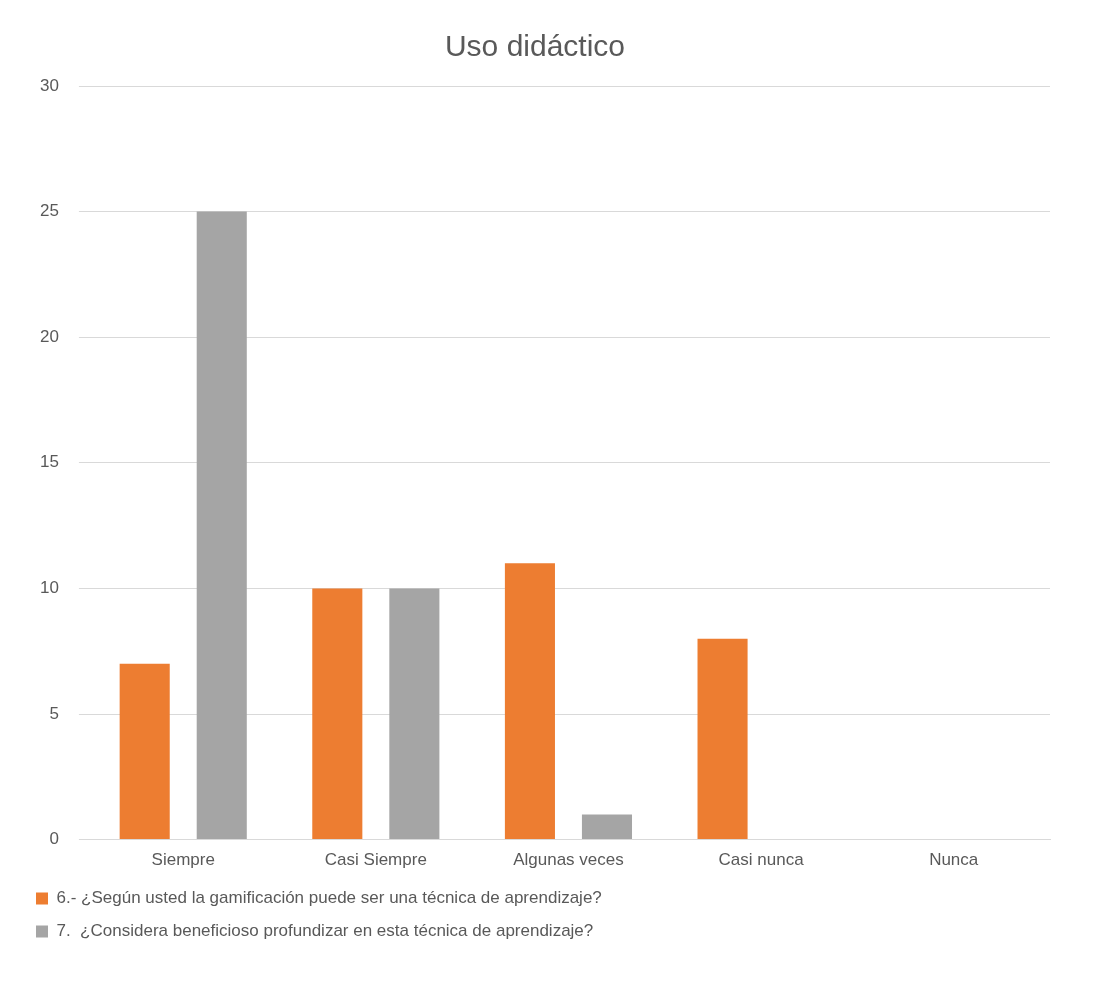 This screenshot has width=1102, height=983. Describe the element at coordinates (183, 860) in the screenshot. I see `x-tick-label: Siempre` at that location.